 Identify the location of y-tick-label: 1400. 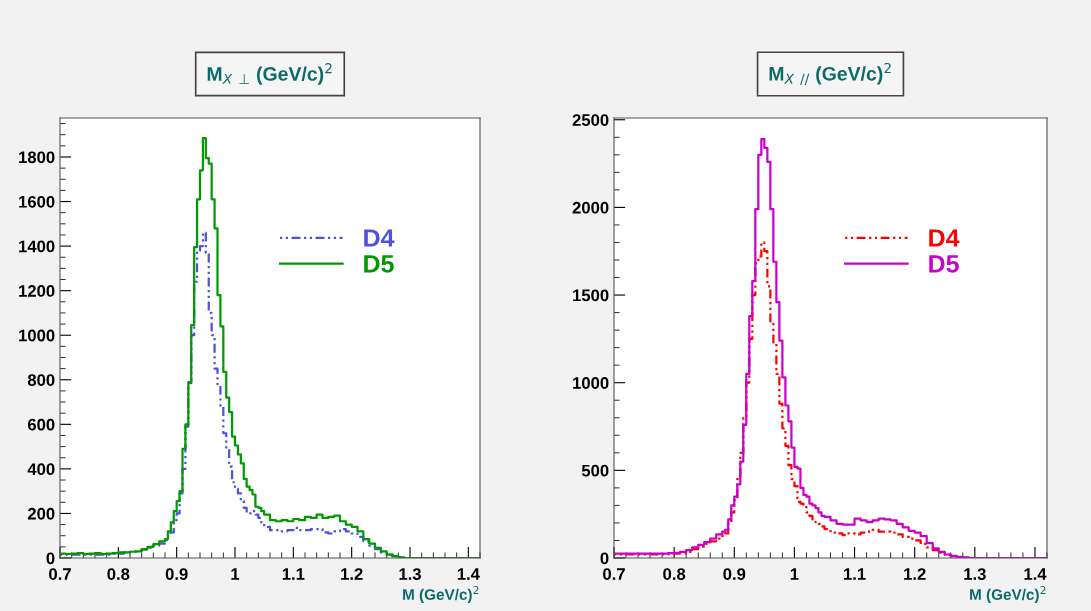
(37, 246).